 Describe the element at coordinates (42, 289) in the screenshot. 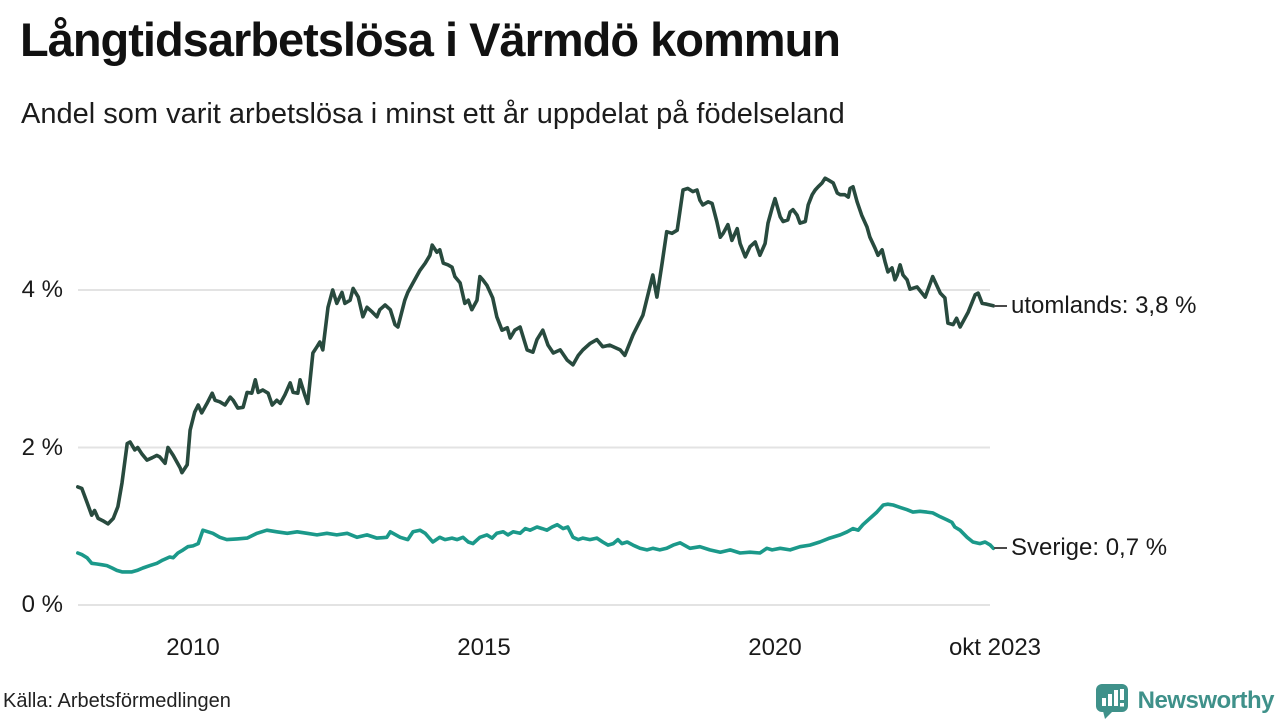

I see `y-tick-label: 4 %` at that location.